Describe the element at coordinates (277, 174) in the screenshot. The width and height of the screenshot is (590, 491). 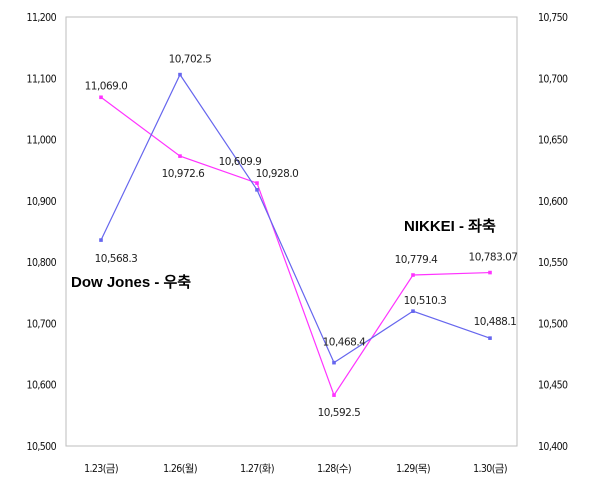
I see `nikkei-data-label: 10,928.0` at that location.